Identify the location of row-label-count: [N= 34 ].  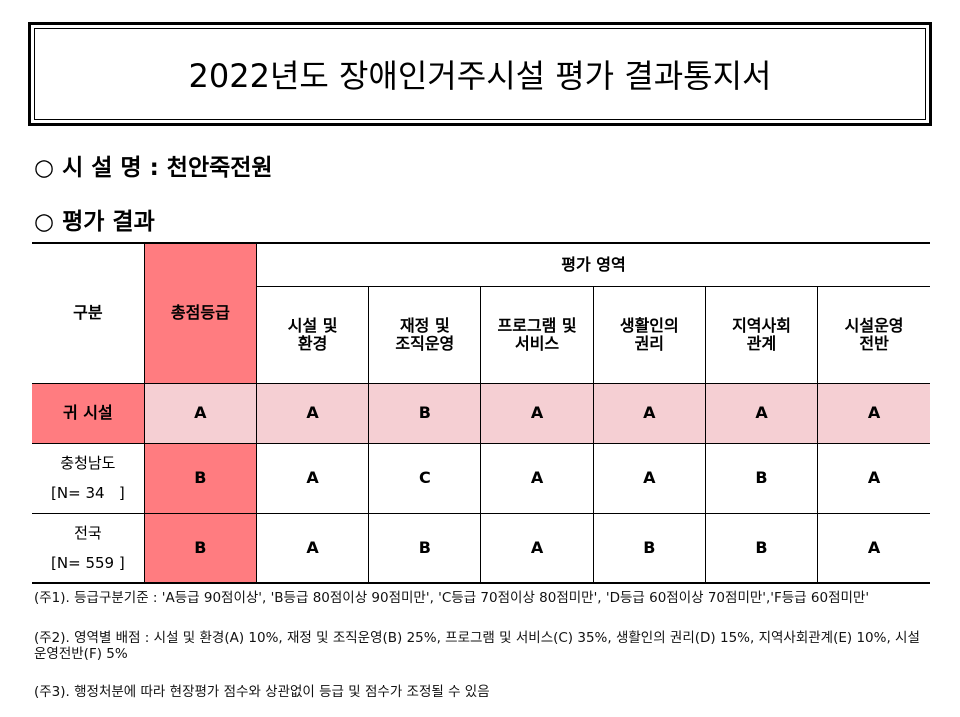
(88, 493).